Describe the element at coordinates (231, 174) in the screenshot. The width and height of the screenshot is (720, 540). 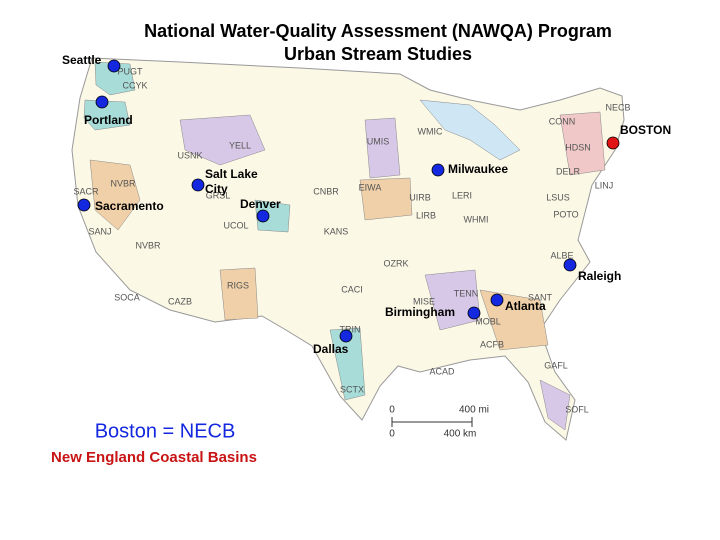
I see `city-label: Salt Lake` at that location.